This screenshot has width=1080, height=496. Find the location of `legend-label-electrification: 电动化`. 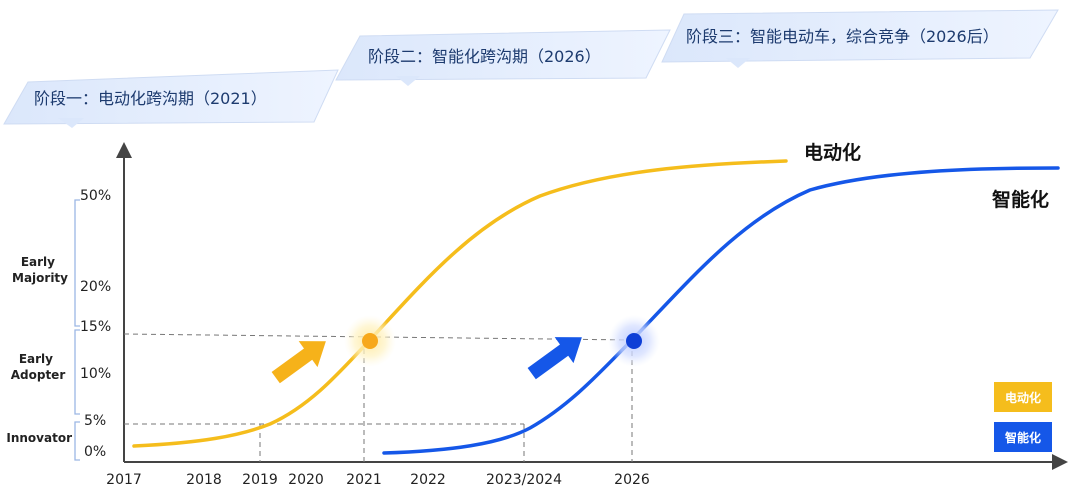

legend-label-electrification: 电动化 is located at coordinates (1023, 397).